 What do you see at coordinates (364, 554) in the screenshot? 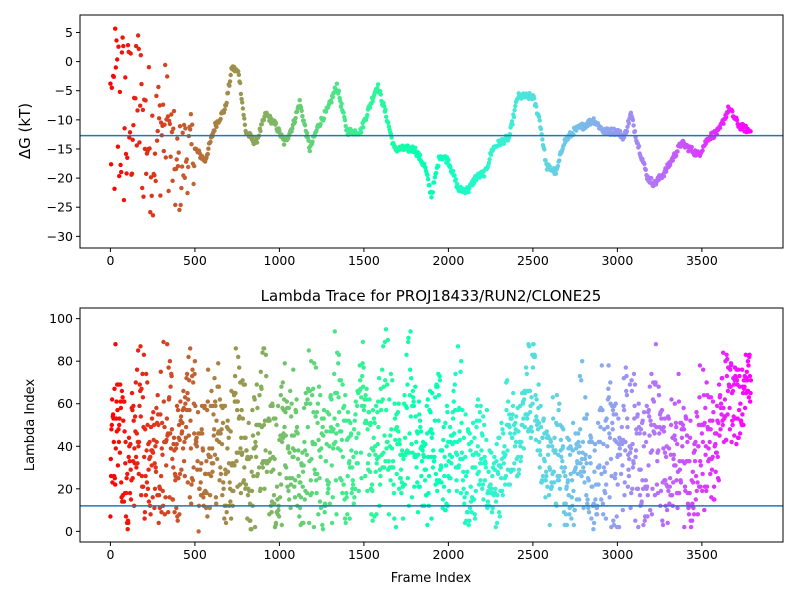
I see `x-tick-label: 1500` at bounding box center [364, 554].